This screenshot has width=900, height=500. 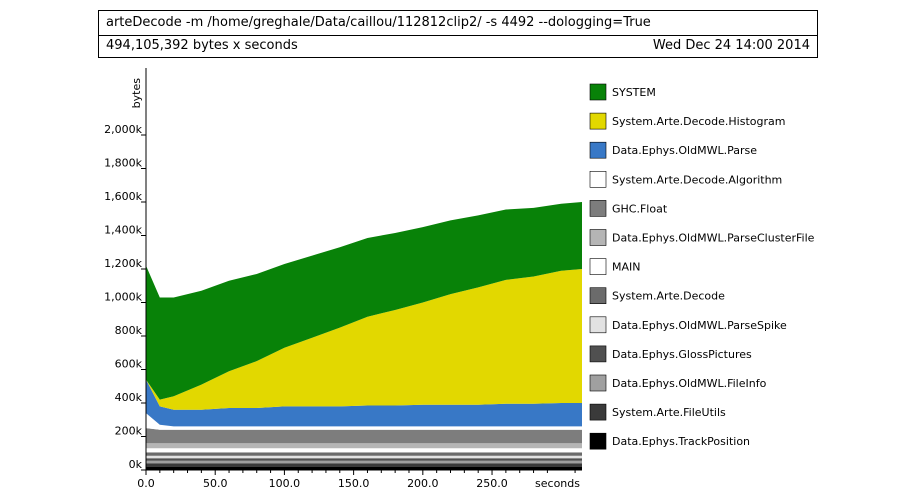 I want to click on x-tick-label: 250.0, so click(x=492, y=483).